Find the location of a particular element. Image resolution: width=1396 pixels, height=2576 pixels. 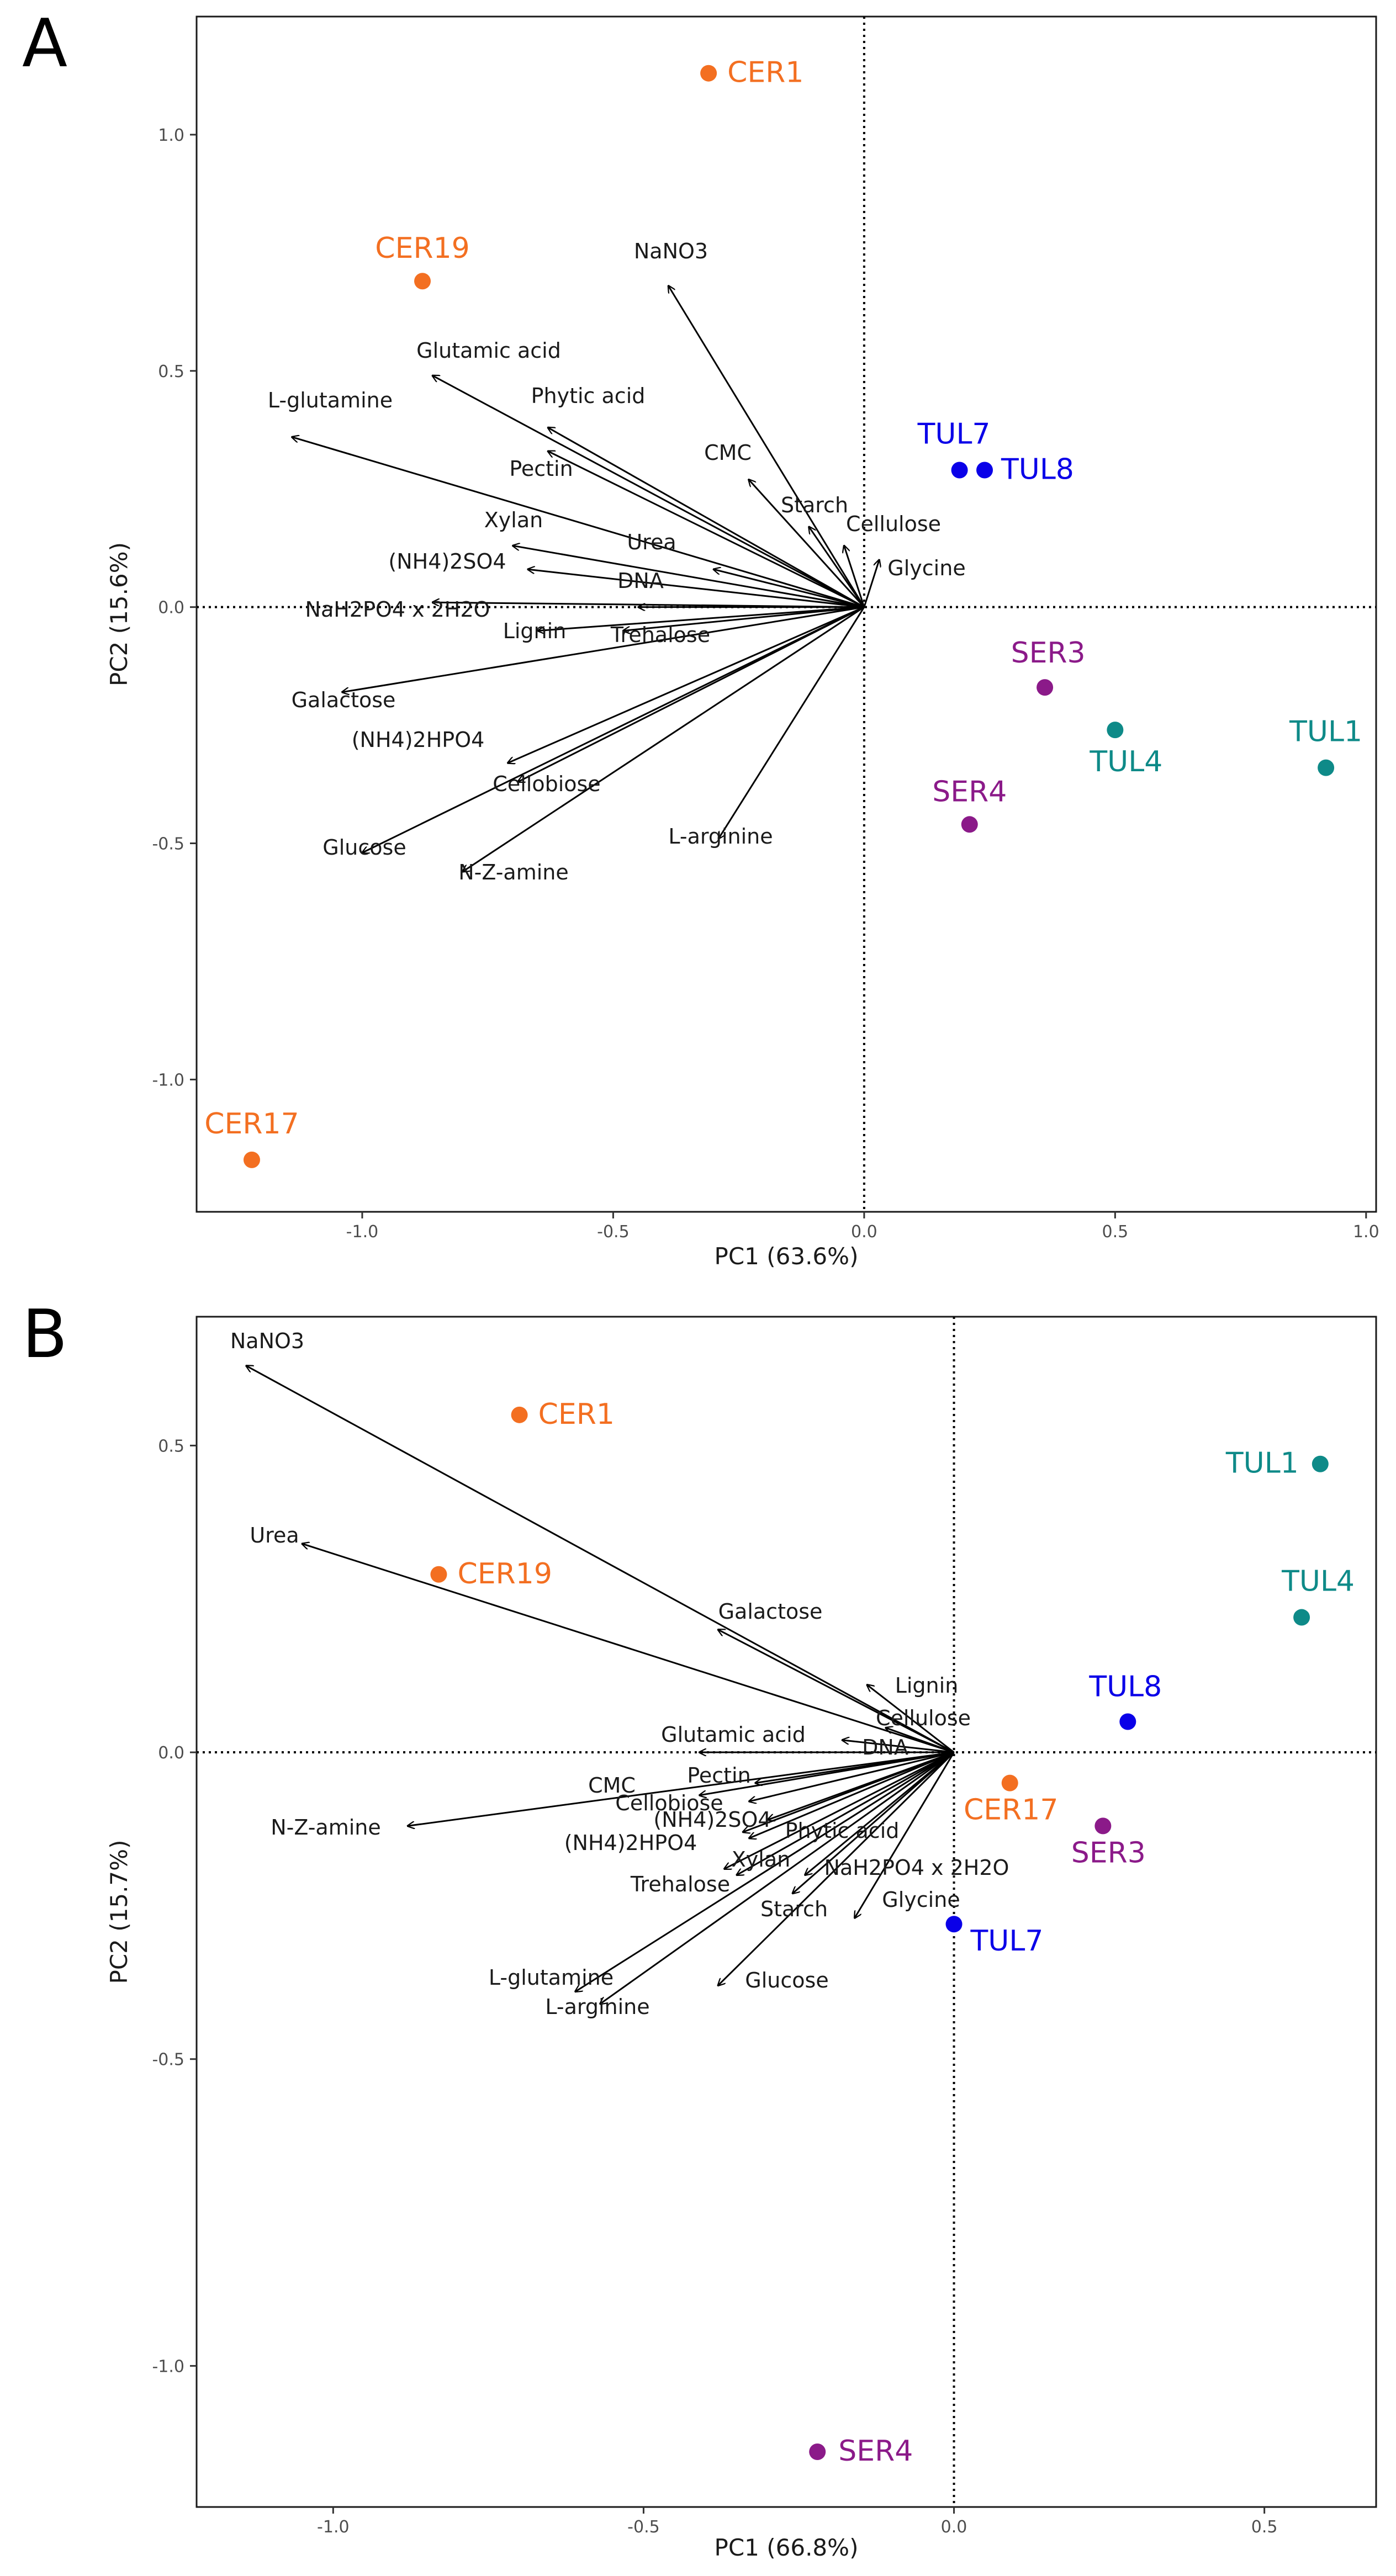

sample-point-cer19 is located at coordinates (438, 1574).